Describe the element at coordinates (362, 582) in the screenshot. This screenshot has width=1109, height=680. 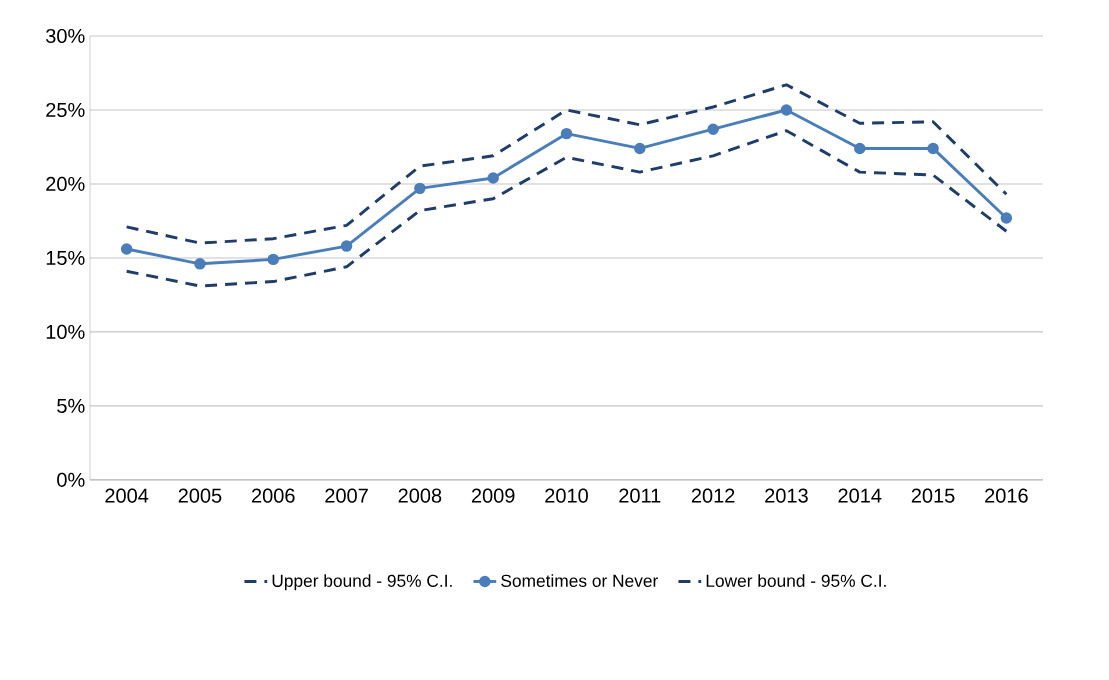
I see `legend-label: Upper bound - 95% C.I.` at that location.